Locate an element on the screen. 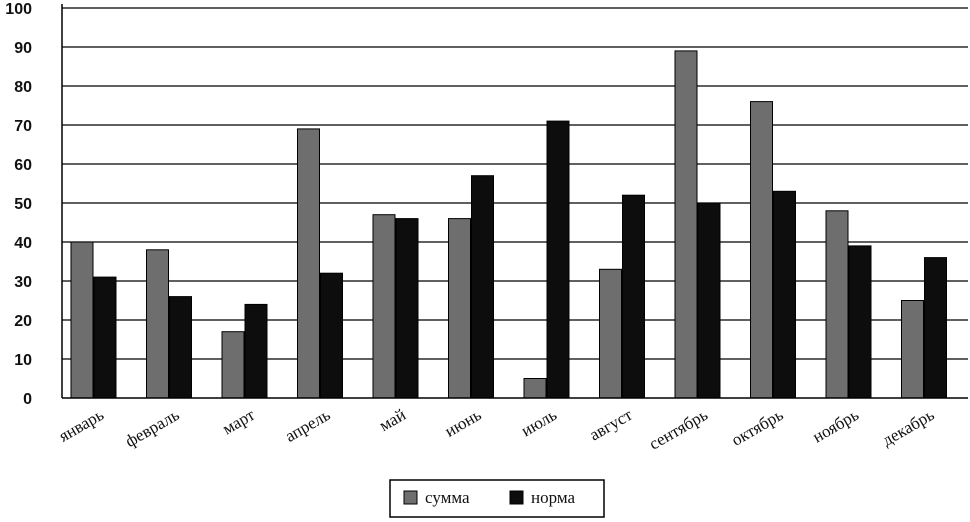 Image resolution: width=970 pixels, height=522 pixels. legend-swatch-norma is located at coordinates (516, 497).